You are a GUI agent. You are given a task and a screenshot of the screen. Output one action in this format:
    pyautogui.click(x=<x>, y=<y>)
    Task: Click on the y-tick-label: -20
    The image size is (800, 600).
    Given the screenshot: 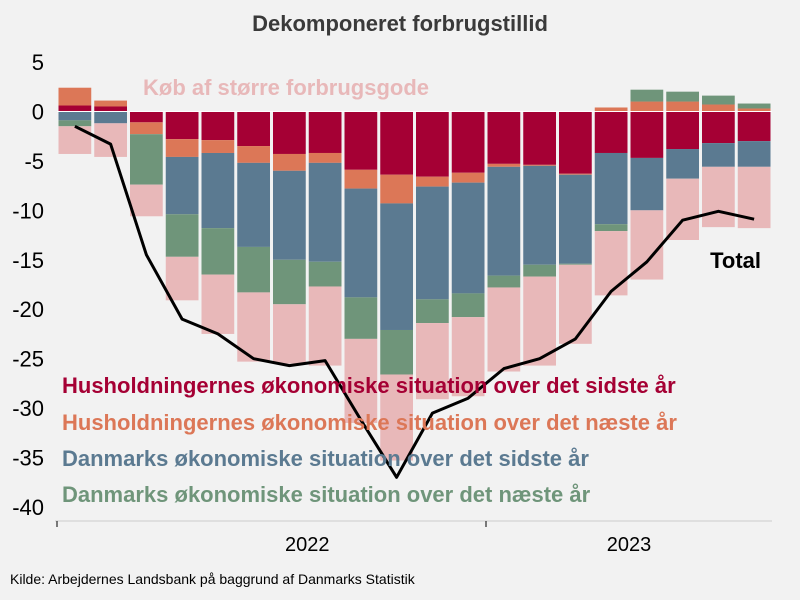 What is the action you would take?
    pyautogui.click(x=28, y=309)
    